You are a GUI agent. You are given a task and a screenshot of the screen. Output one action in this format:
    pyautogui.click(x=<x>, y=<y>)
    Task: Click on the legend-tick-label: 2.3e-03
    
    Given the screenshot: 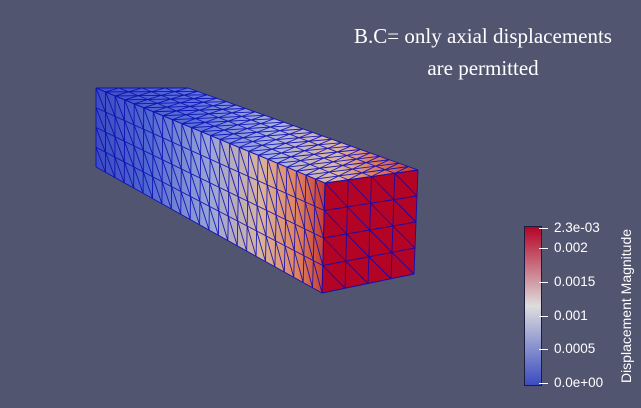 What is the action you would take?
    pyautogui.click(x=577, y=227)
    